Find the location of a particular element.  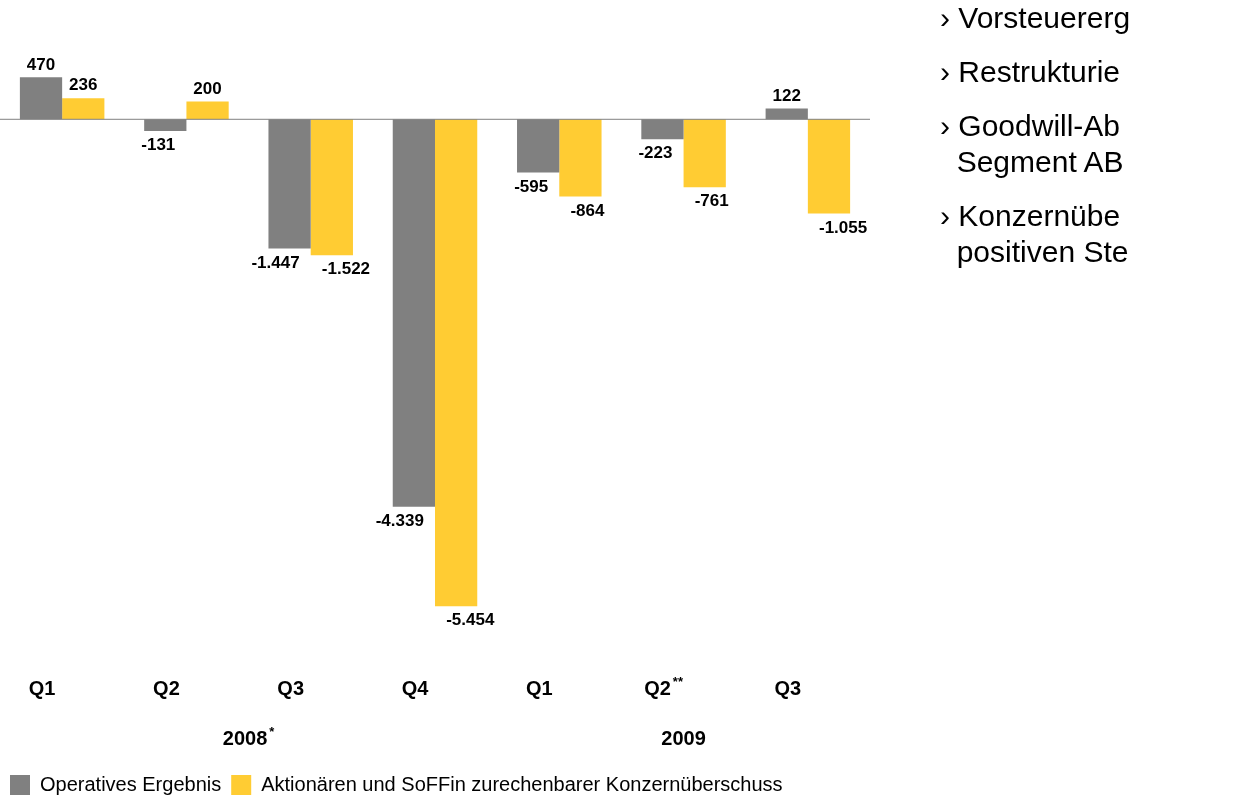

data-label: -864 is located at coordinates (587, 210).